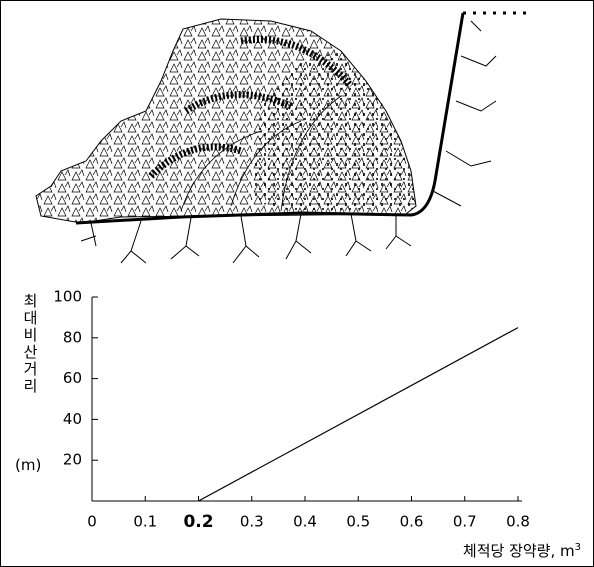 The image size is (594, 567). I want to click on x-axis-label-sup: 3, so click(577, 547).